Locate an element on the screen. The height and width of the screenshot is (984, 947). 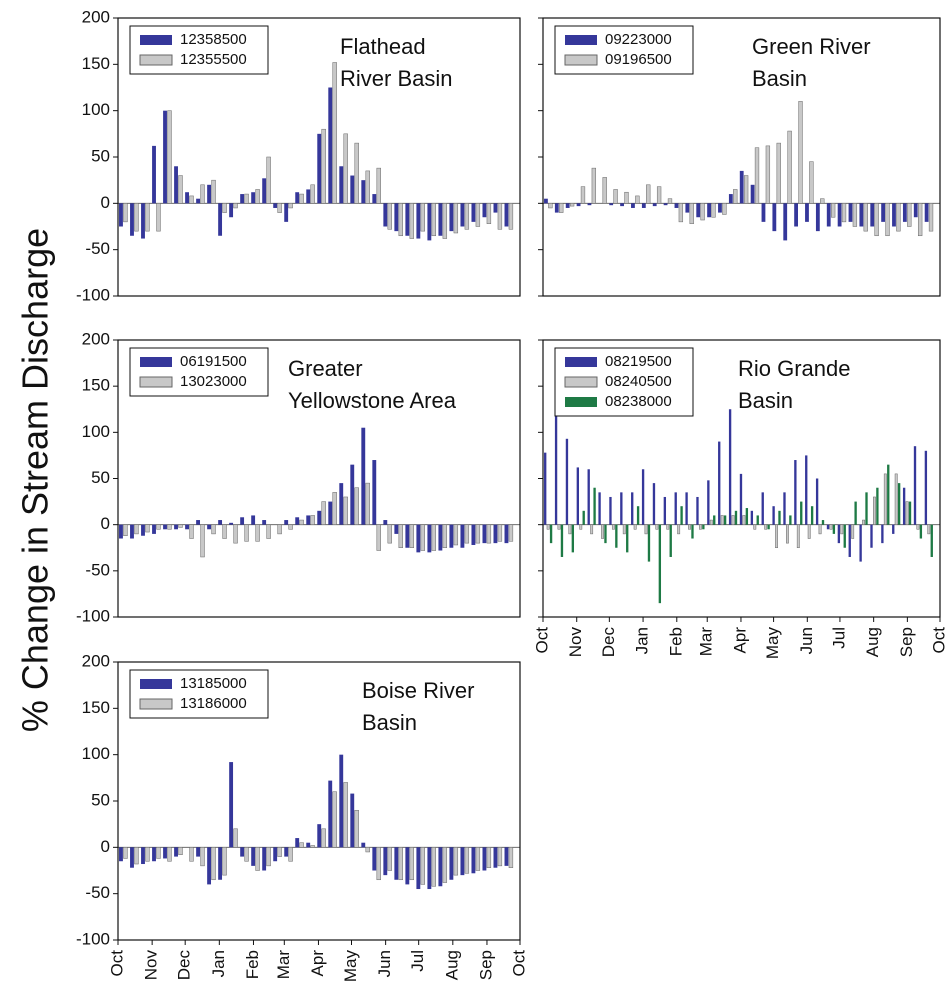
x-tick-label: Sep is located at coordinates (906, 642).